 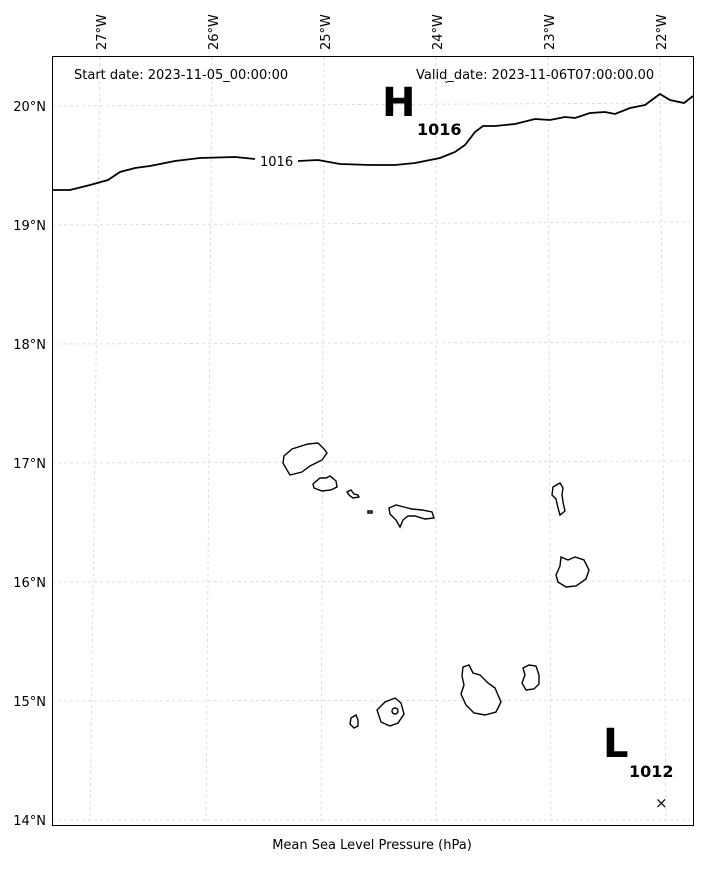 What do you see at coordinates (439, 129) in the screenshot?
I see `high-pressure-value: 1016` at bounding box center [439, 129].